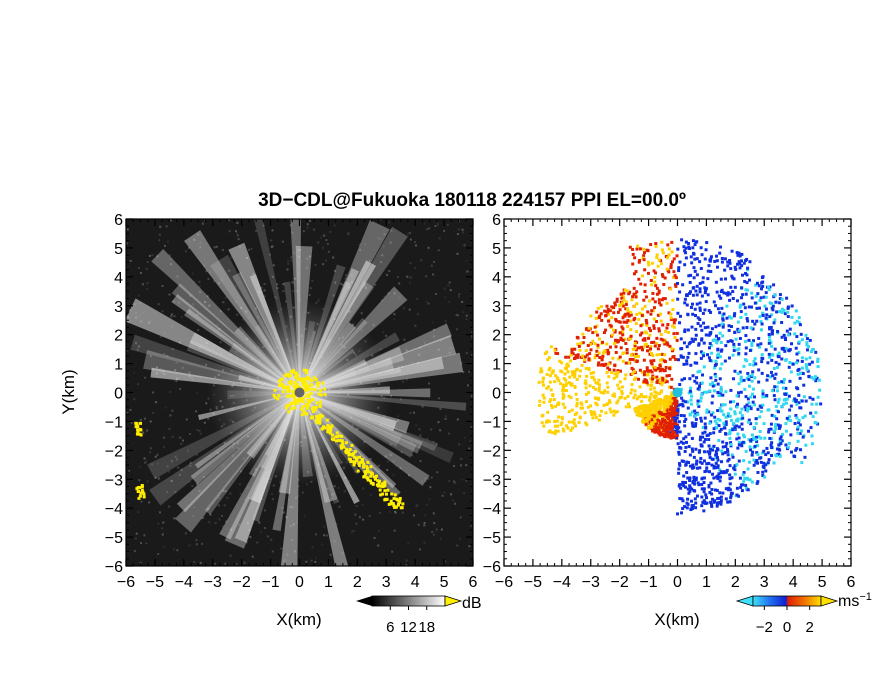  What do you see at coordinates (328, 582) in the screenshot?
I see `snr-x-tick-label: 1` at bounding box center [328, 582].